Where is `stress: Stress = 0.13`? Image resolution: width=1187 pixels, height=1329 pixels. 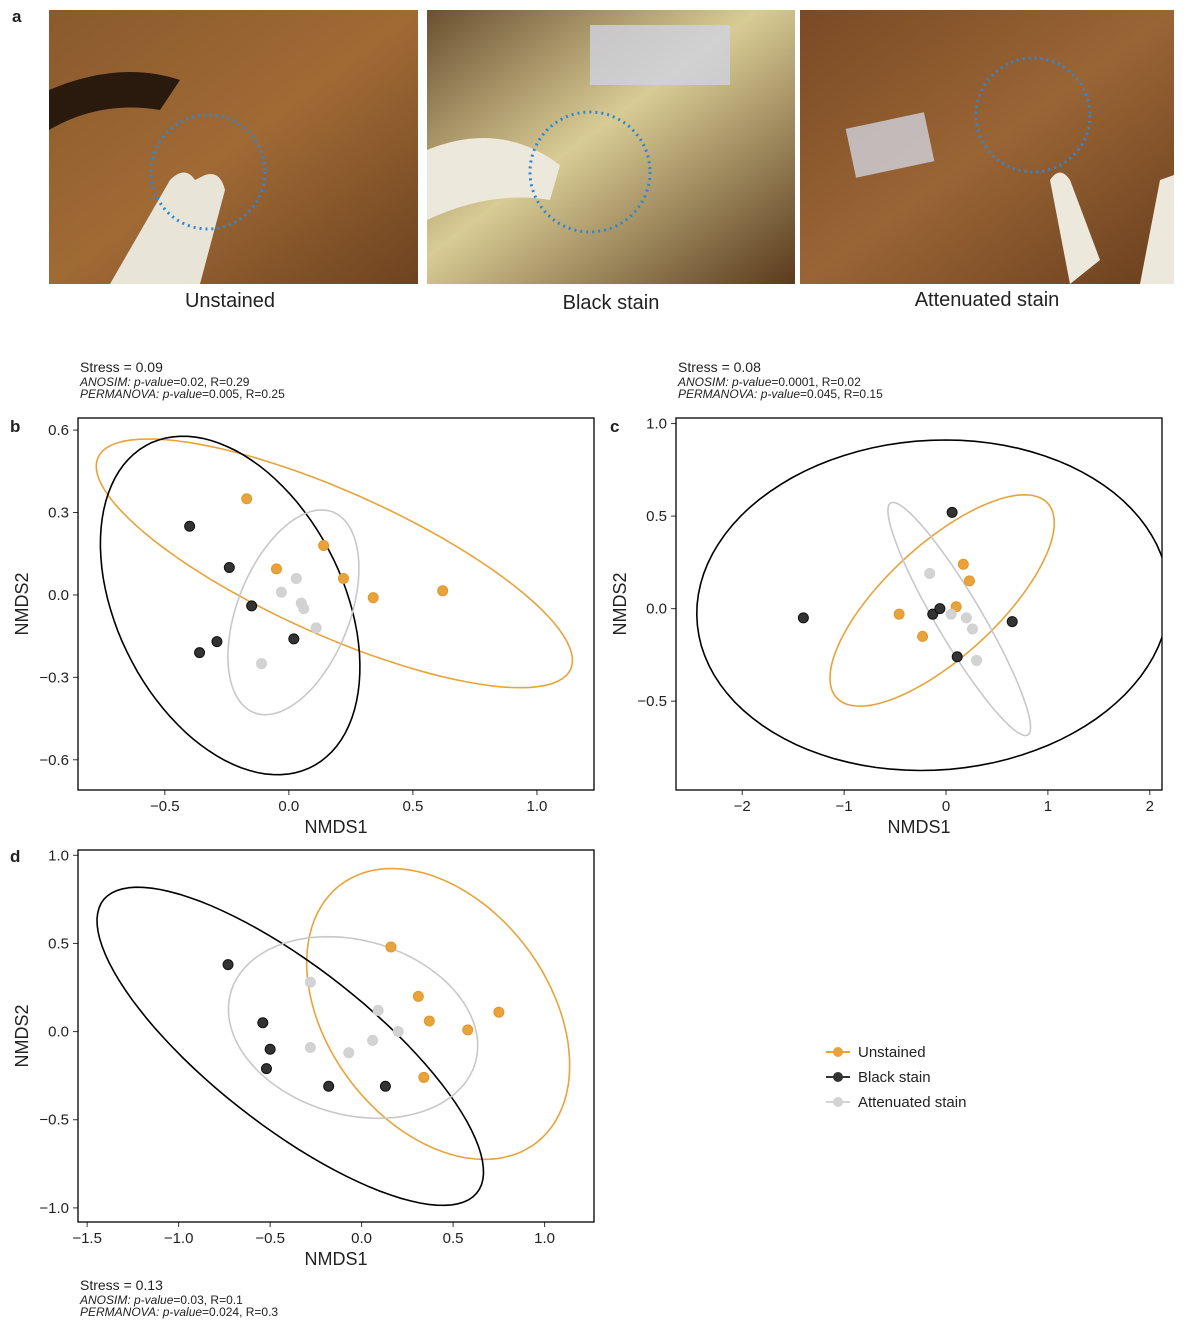 stress: Stress = 0.13 is located at coordinates (121, 1285).